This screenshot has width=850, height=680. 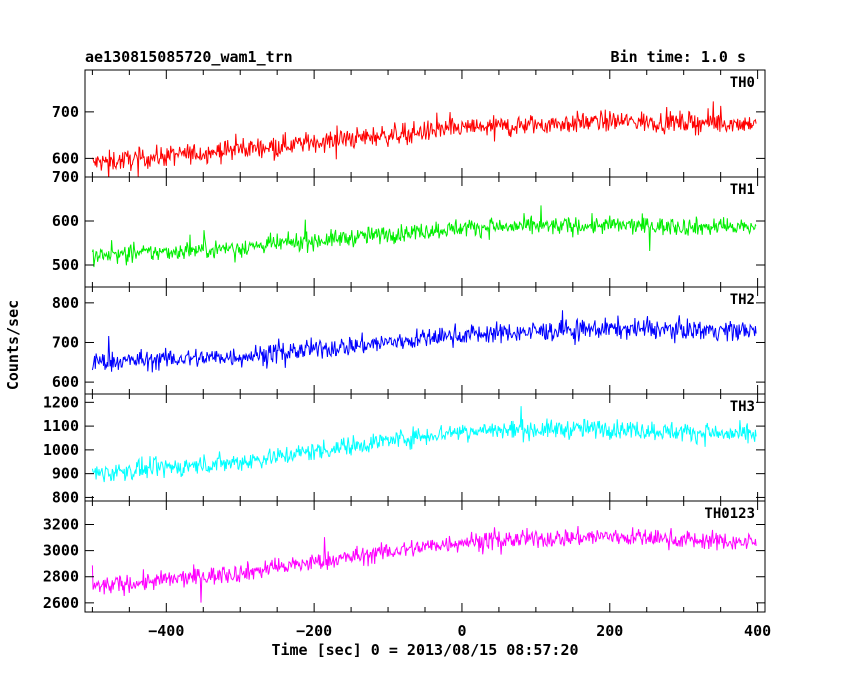 I want to click on panel-th0: 600 700 TH0, so click(x=409, y=123).